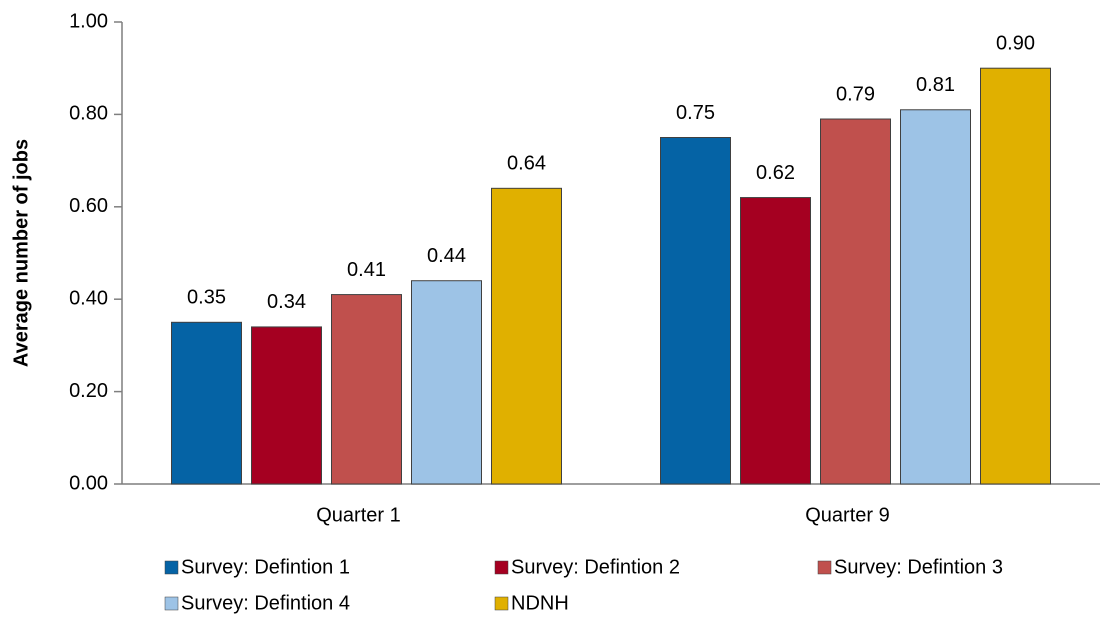 This screenshot has height=622, width=1101. What do you see at coordinates (918, 567) in the screenshot?
I see `legend-label: Survey: Defintion 3` at bounding box center [918, 567].